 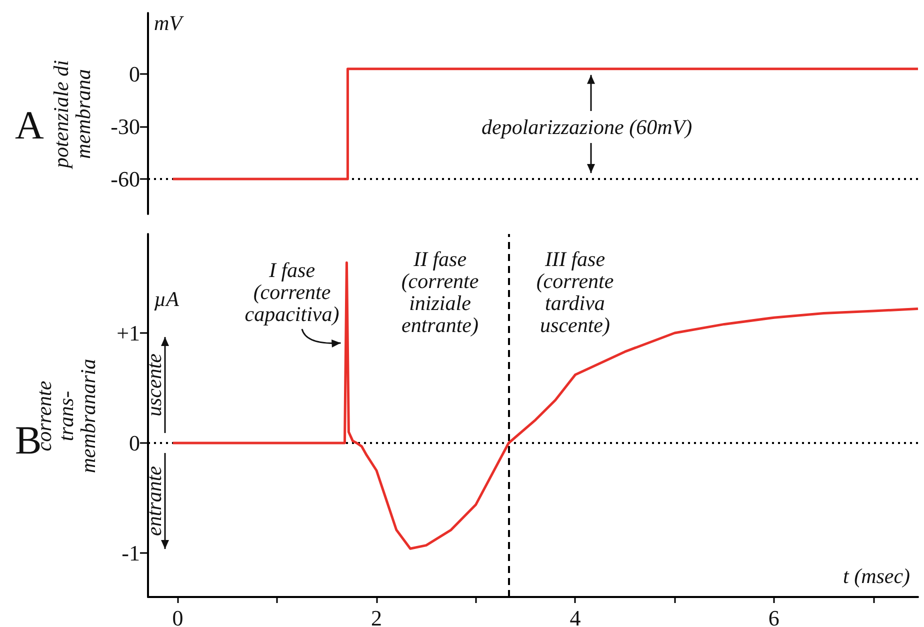 What do you see at coordinates (440, 292) in the screenshot?
I see `annotation: II fase (corrente iniziale entrante)` at bounding box center [440, 292].